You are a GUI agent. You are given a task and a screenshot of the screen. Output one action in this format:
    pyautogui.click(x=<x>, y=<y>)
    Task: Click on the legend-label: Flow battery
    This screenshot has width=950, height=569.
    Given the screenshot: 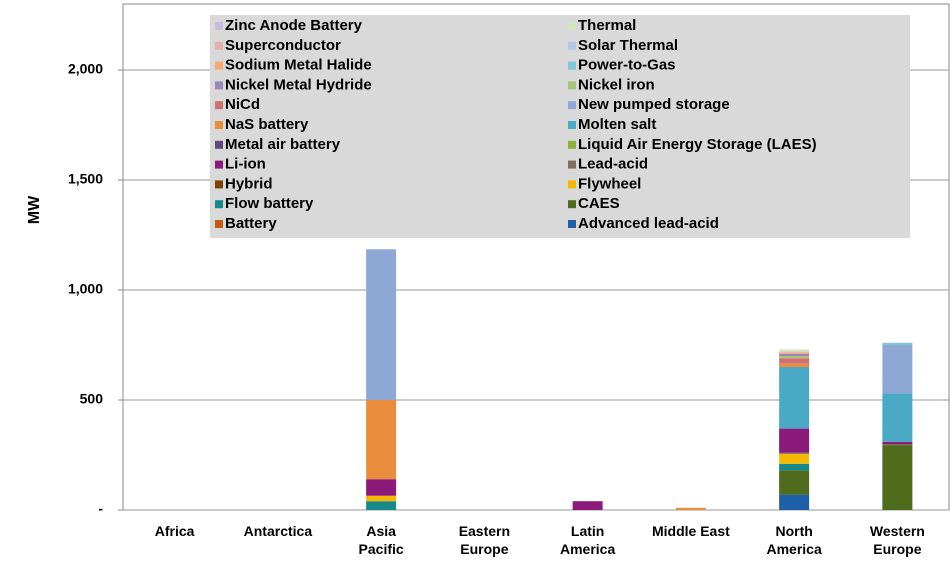 What is the action you would take?
    pyautogui.click(x=269, y=203)
    